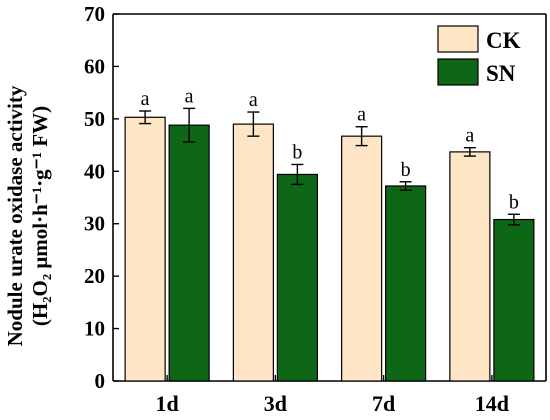  What do you see at coordinates (503, 40) in the screenshot?
I see `legend-label: CK` at bounding box center [503, 40].